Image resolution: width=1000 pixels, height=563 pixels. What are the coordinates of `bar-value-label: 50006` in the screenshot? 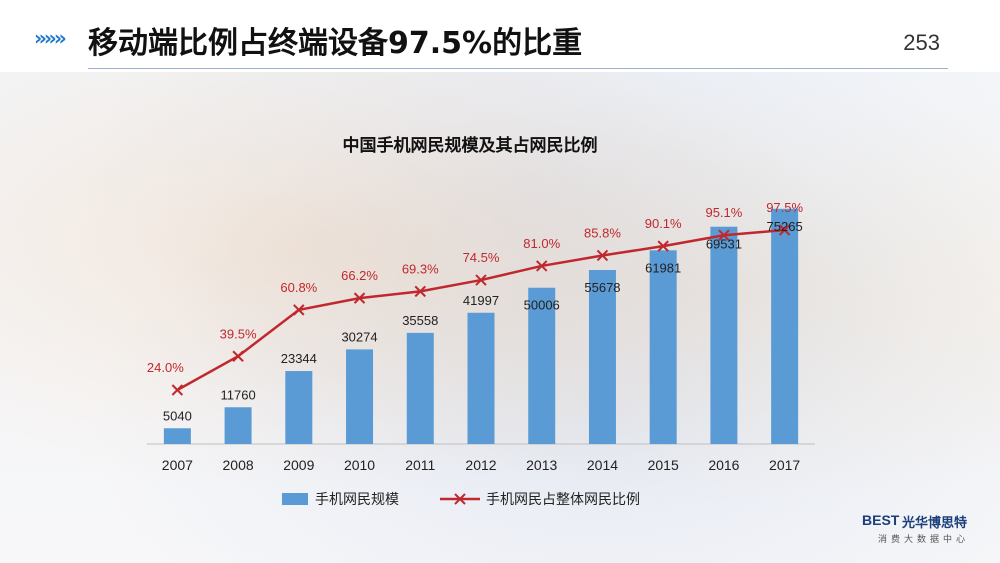 It's located at (542, 305).